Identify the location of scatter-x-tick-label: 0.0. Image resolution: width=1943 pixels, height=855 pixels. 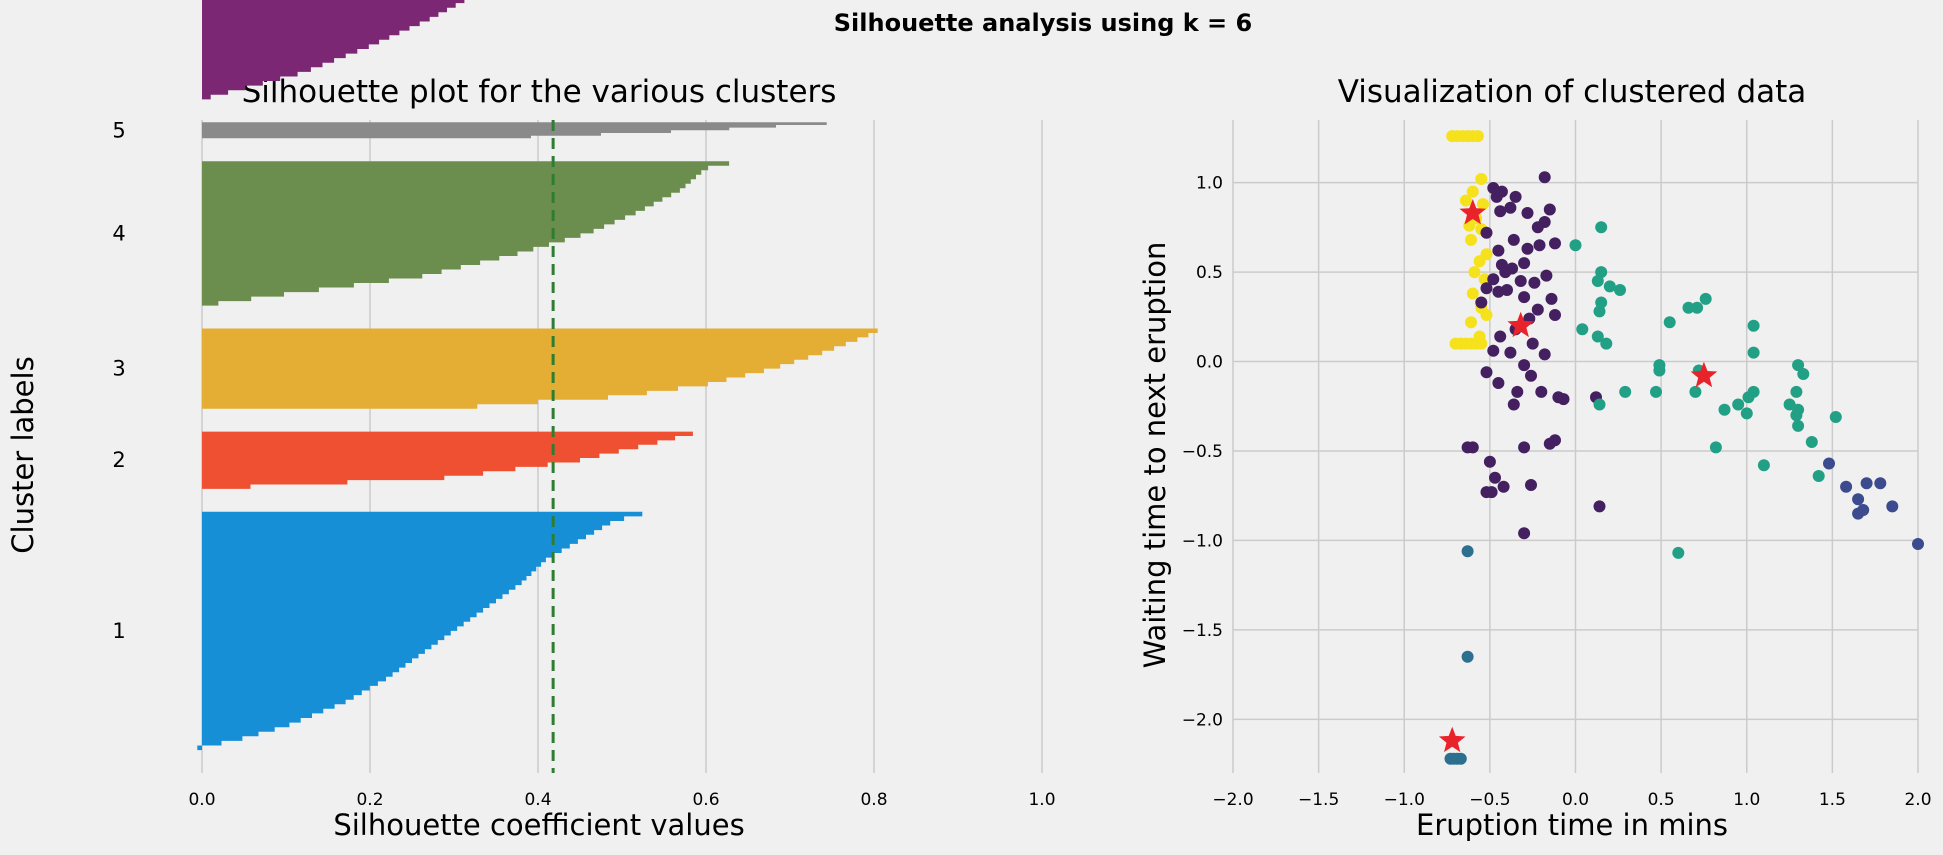
(1575, 800).